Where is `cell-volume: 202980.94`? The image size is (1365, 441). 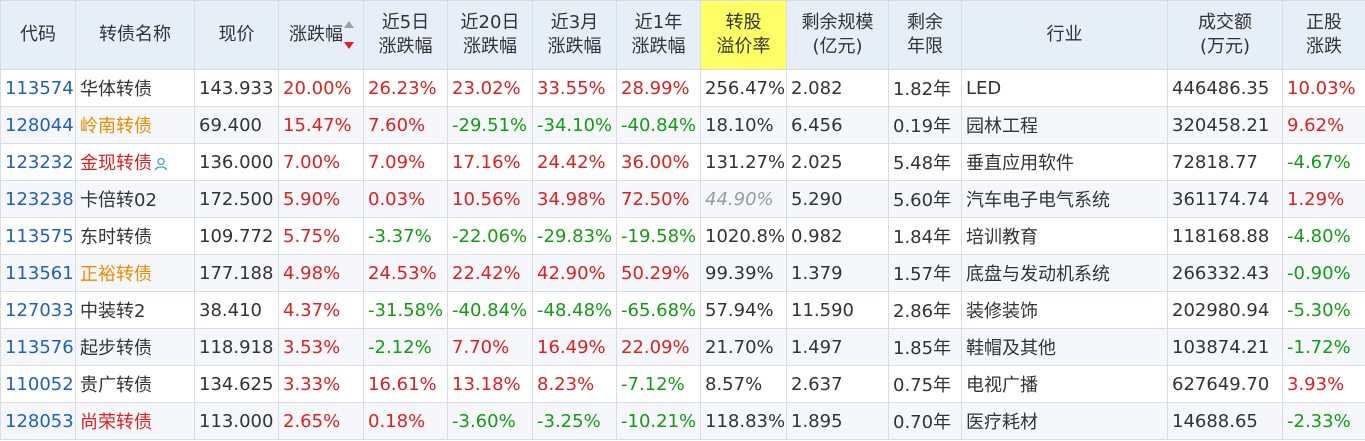
cell-volume: 202980.94 is located at coordinates (1225, 310).